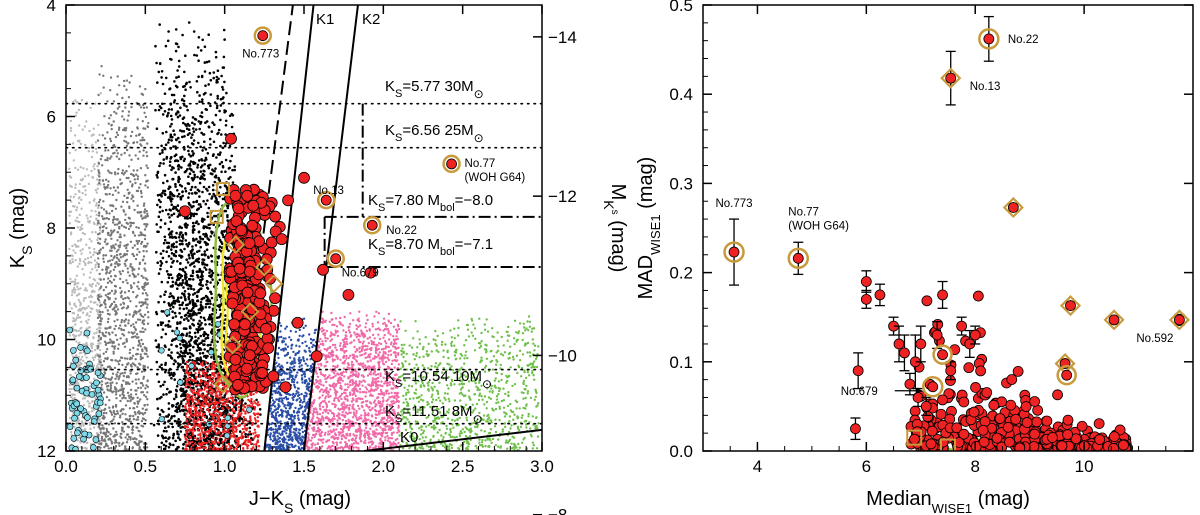 The width and height of the screenshot is (1200, 515). What do you see at coordinates (442, 376) in the screenshot?
I see `text-part: =10.54 10M` at bounding box center [442, 376].